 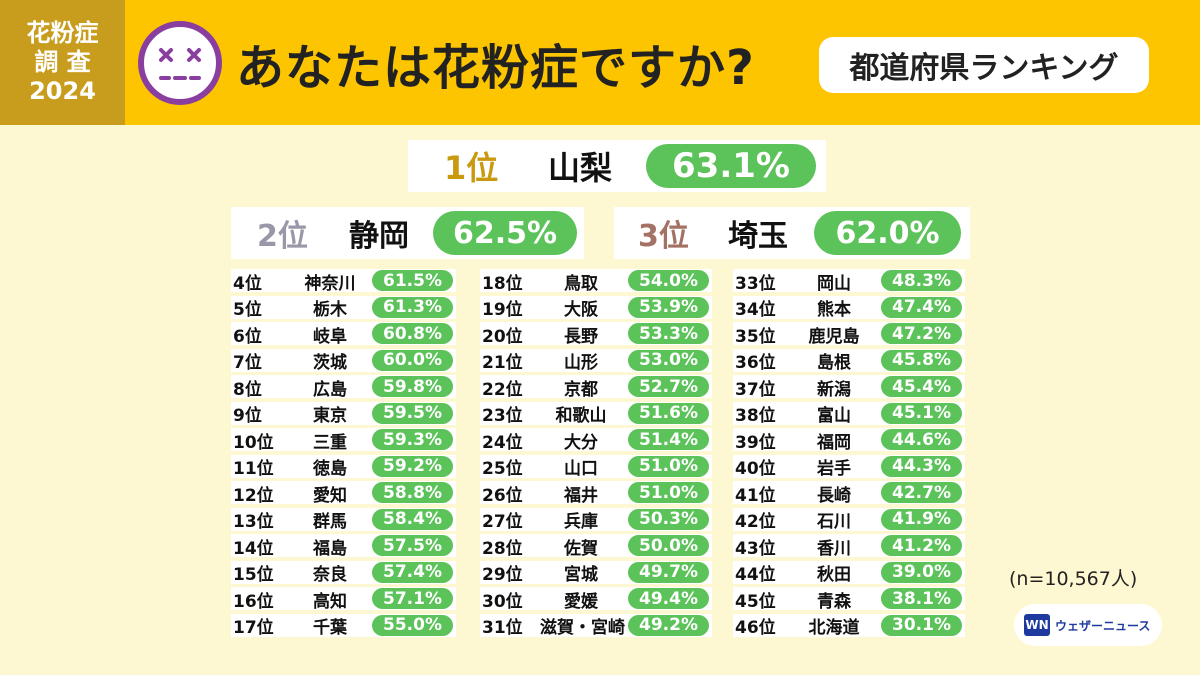 What do you see at coordinates (412, 307) in the screenshot?
I see `percentage-pill: 61.3%` at bounding box center [412, 307].